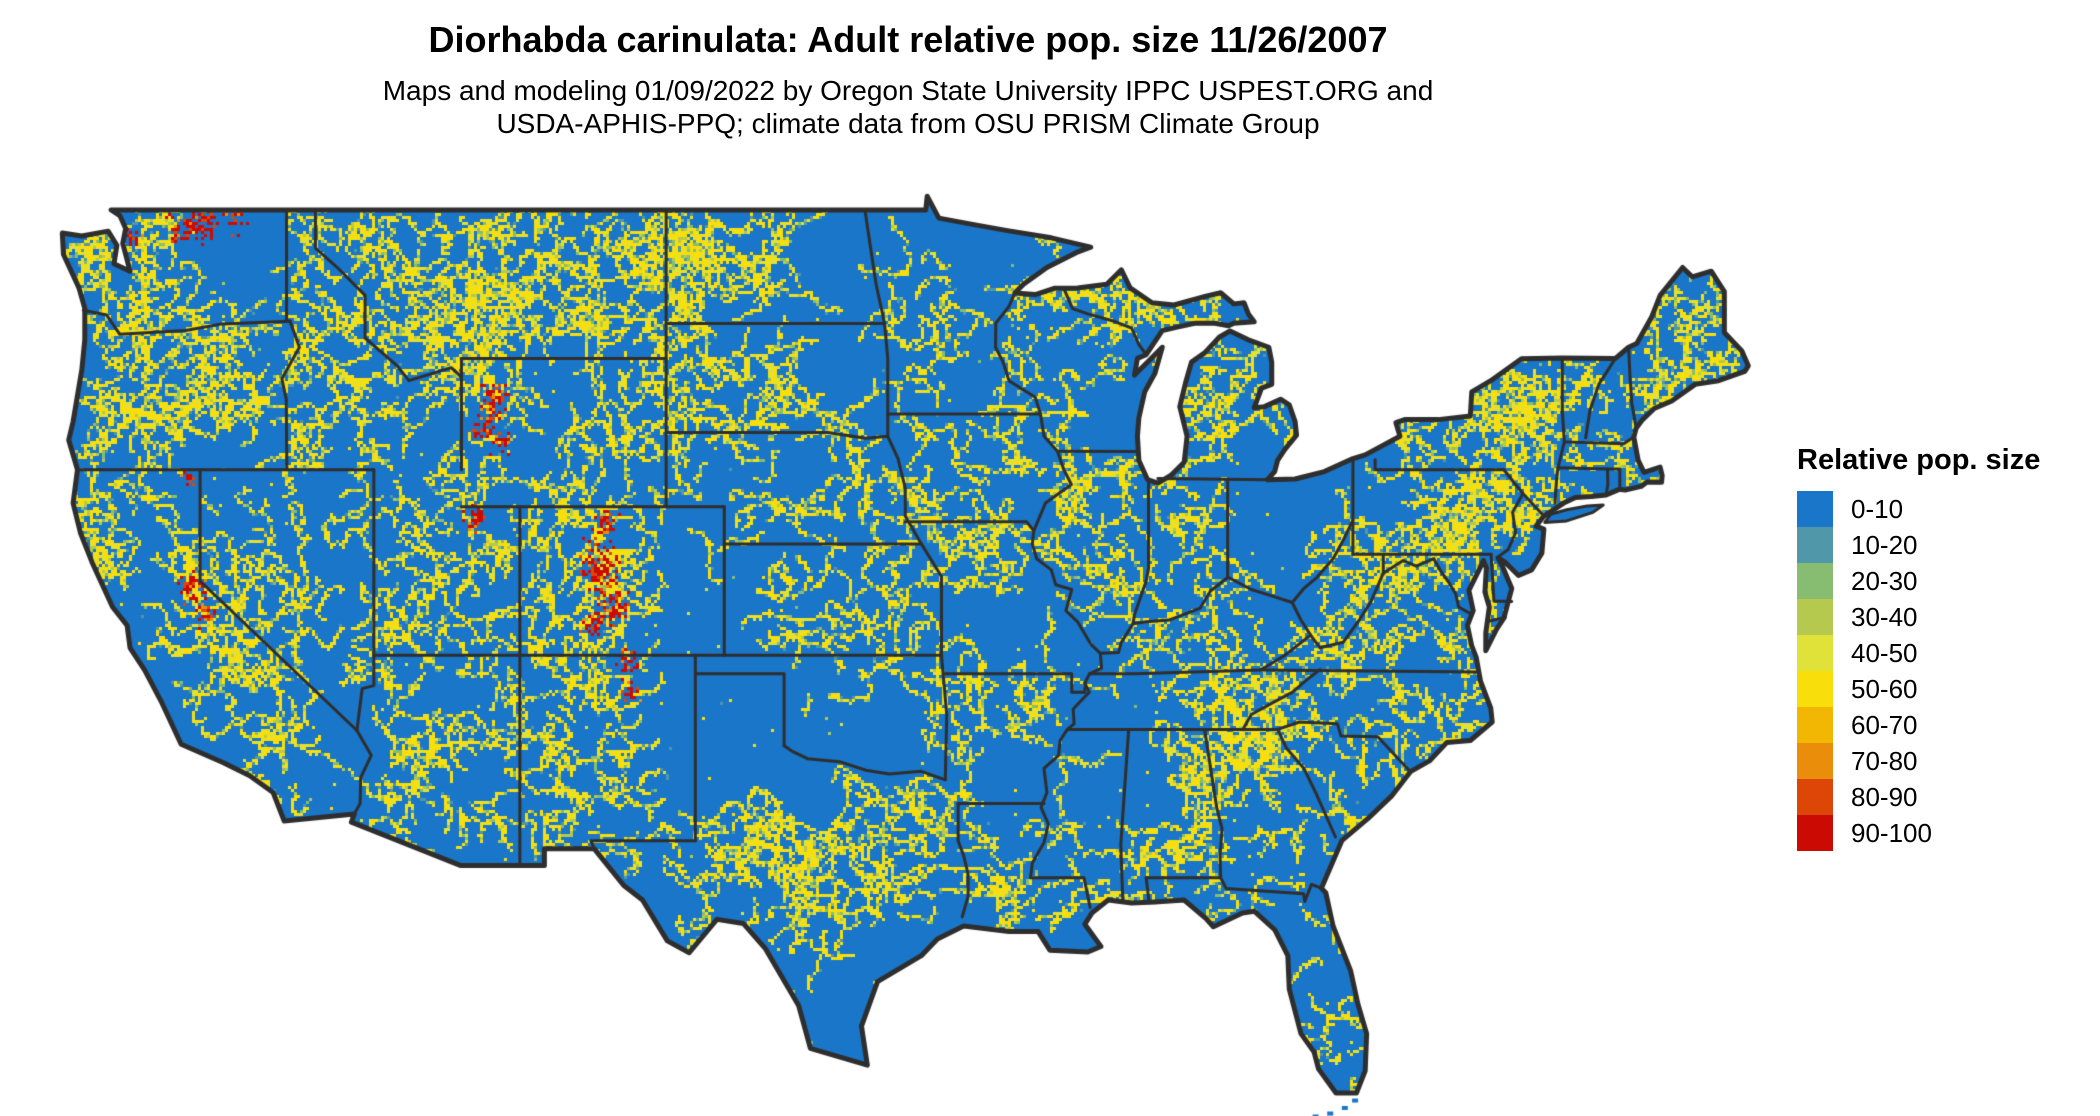 This screenshot has width=2100, height=1116. I want to click on legend-item: 50-60, so click(1918, 689).